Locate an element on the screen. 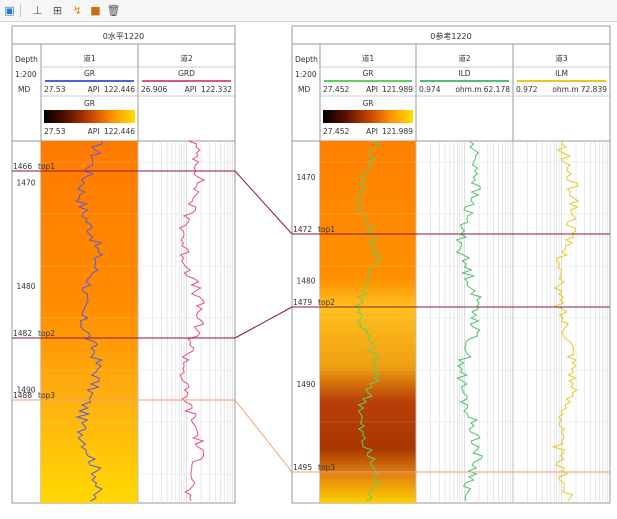  track-3: 道3 ILM 0.972 ohm.m 72.839 is located at coordinates (561, 278).